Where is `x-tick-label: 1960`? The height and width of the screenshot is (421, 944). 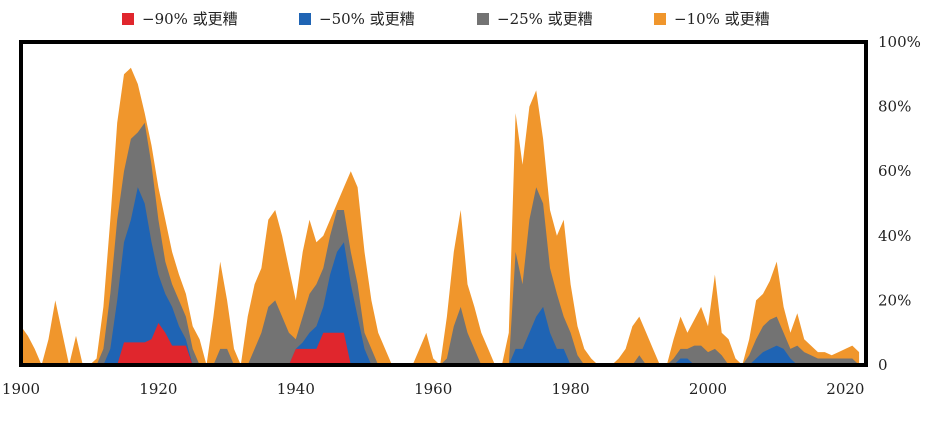 x-tick-label: 1960 is located at coordinates (433, 389).